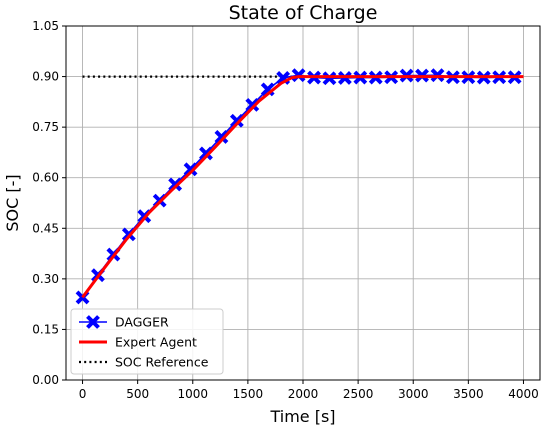 This screenshot has width=547, height=432. I want to click on x-tick-label: 2000, so click(303, 394).